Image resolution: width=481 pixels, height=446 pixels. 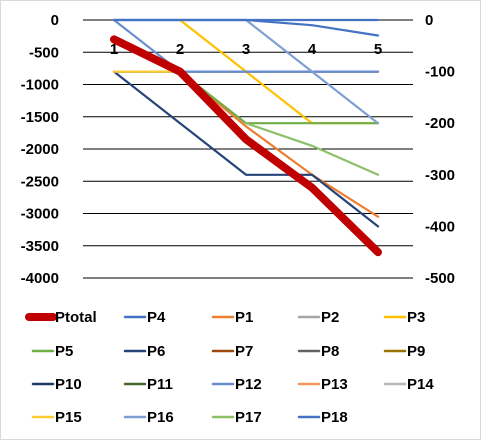 What do you see at coordinates (416, 351) in the screenshot?
I see `legend-label-p9: P9` at bounding box center [416, 351].